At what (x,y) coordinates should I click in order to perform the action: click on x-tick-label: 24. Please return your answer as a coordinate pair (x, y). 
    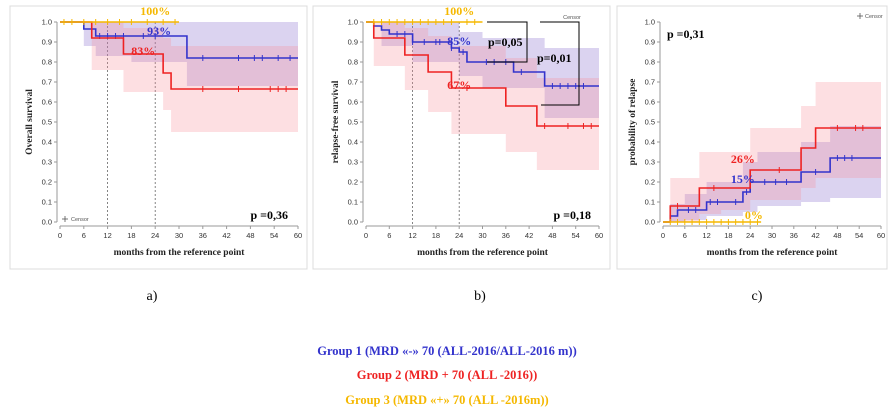
    Looking at the image, I should click on (459, 235).